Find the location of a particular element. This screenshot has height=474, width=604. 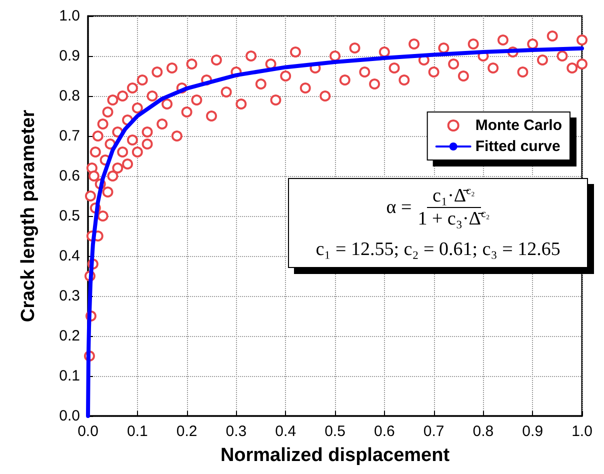

y-tick-label: 0.2 is located at coordinates (69, 336).